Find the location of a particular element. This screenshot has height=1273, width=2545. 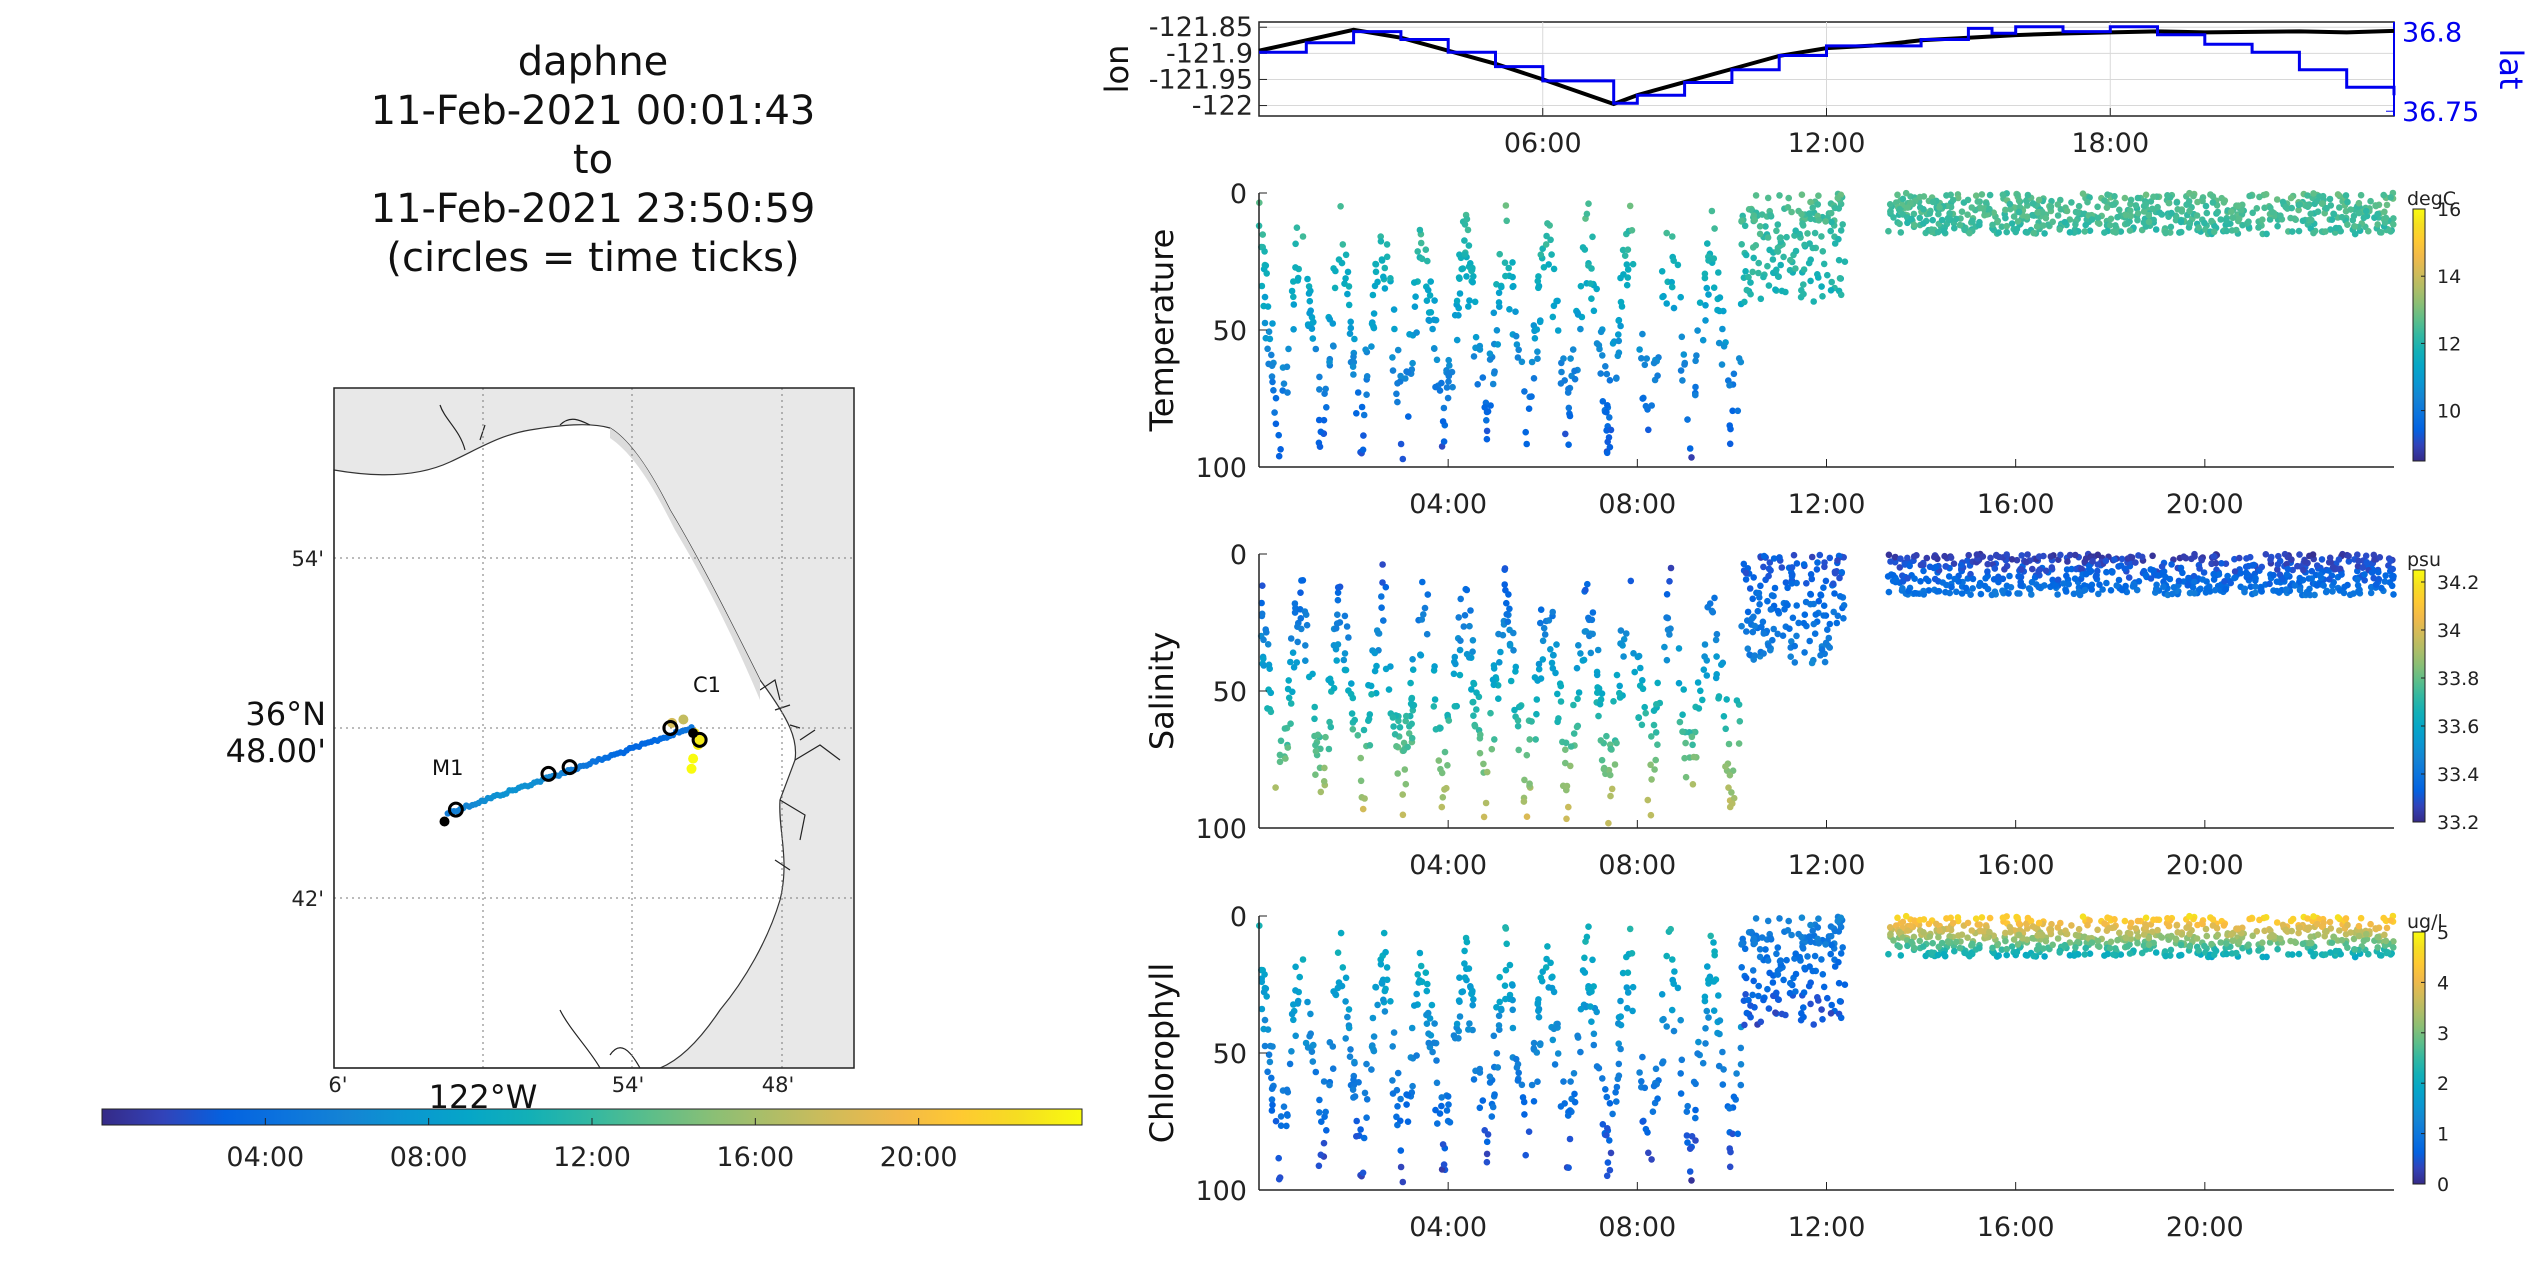

chlorophyll-colorbar-tick-label: 3 is located at coordinates (2443, 1034).